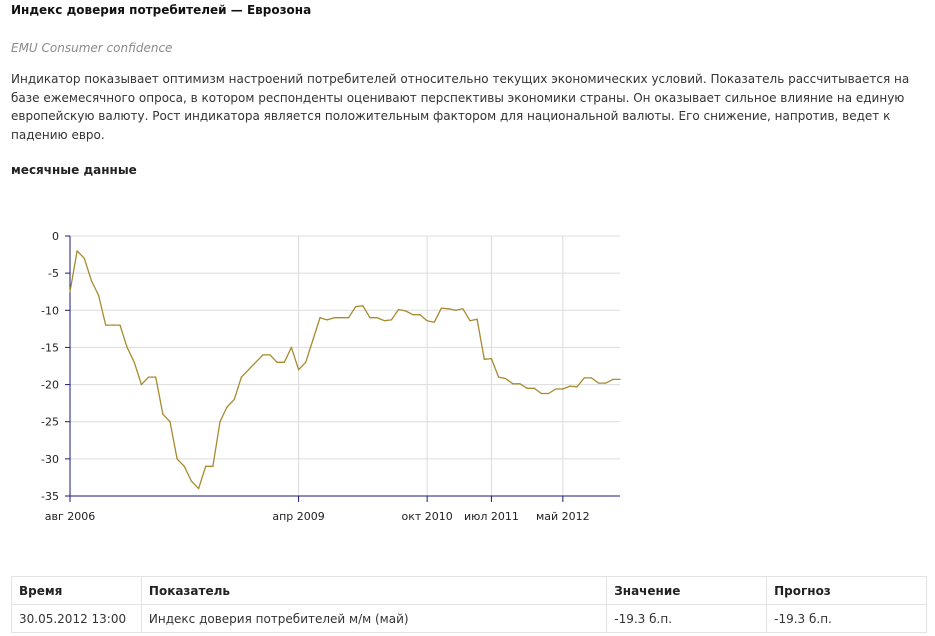 The height and width of the screenshot is (636, 935). What do you see at coordinates (50, 459) in the screenshot?
I see `y-tick-label: -30` at bounding box center [50, 459].